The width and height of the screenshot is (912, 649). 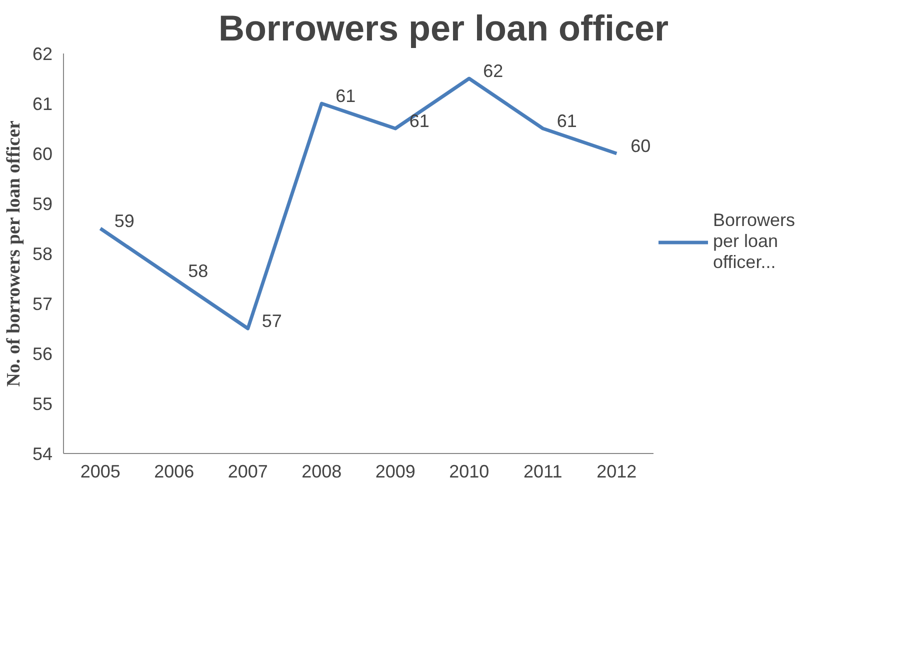 I want to click on y-tick-label: 54, so click(x=42, y=454).